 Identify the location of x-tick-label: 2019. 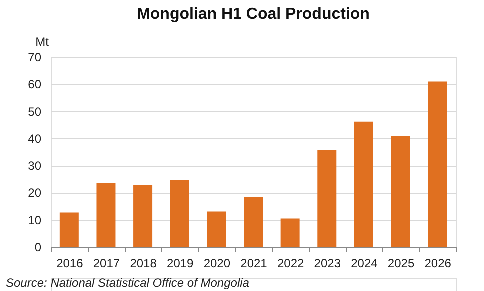
(180, 263).